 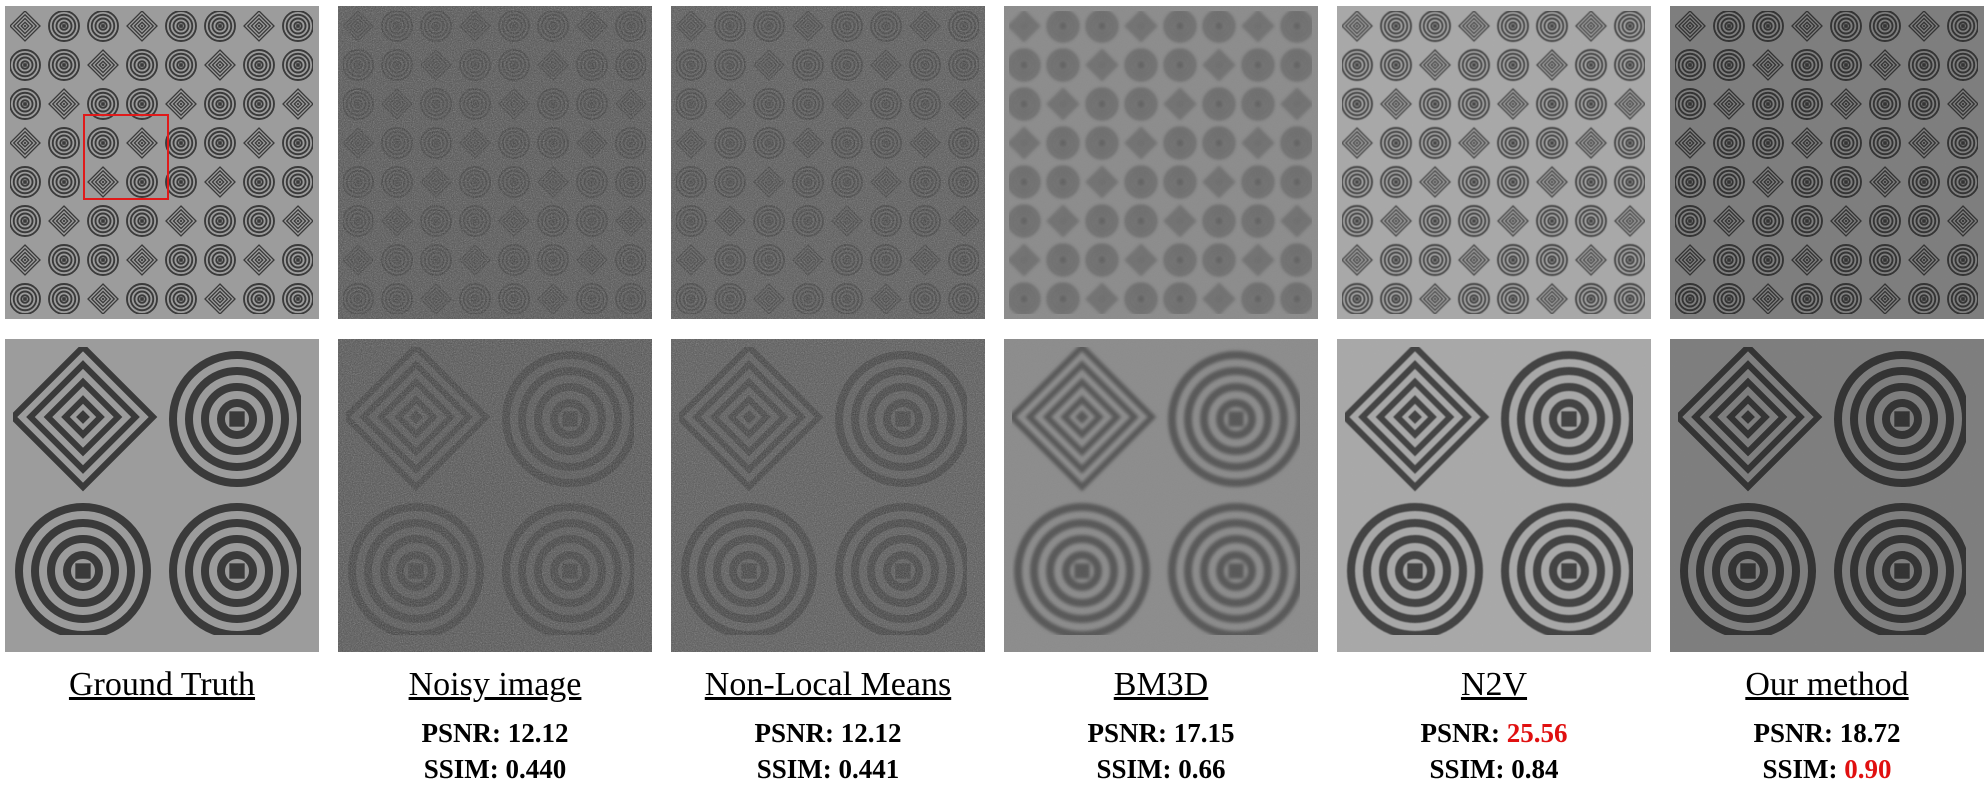 What do you see at coordinates (1161, 495) in the screenshot?
I see `image-zoom-bm3d` at bounding box center [1161, 495].